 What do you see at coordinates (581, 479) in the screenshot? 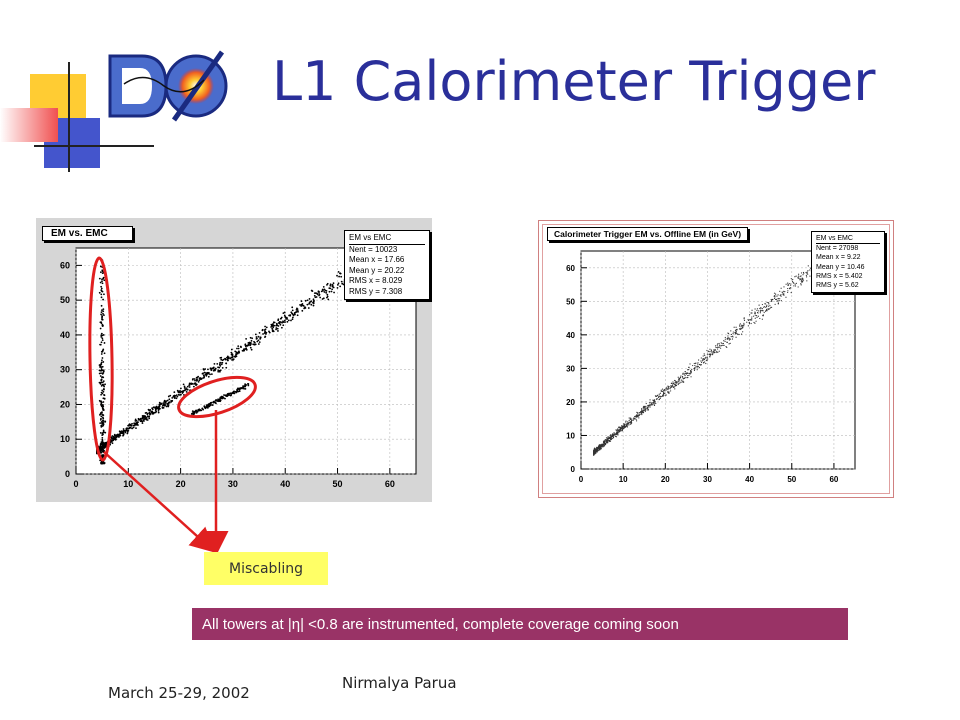
I see `x-tick-label: 0` at bounding box center [581, 479].